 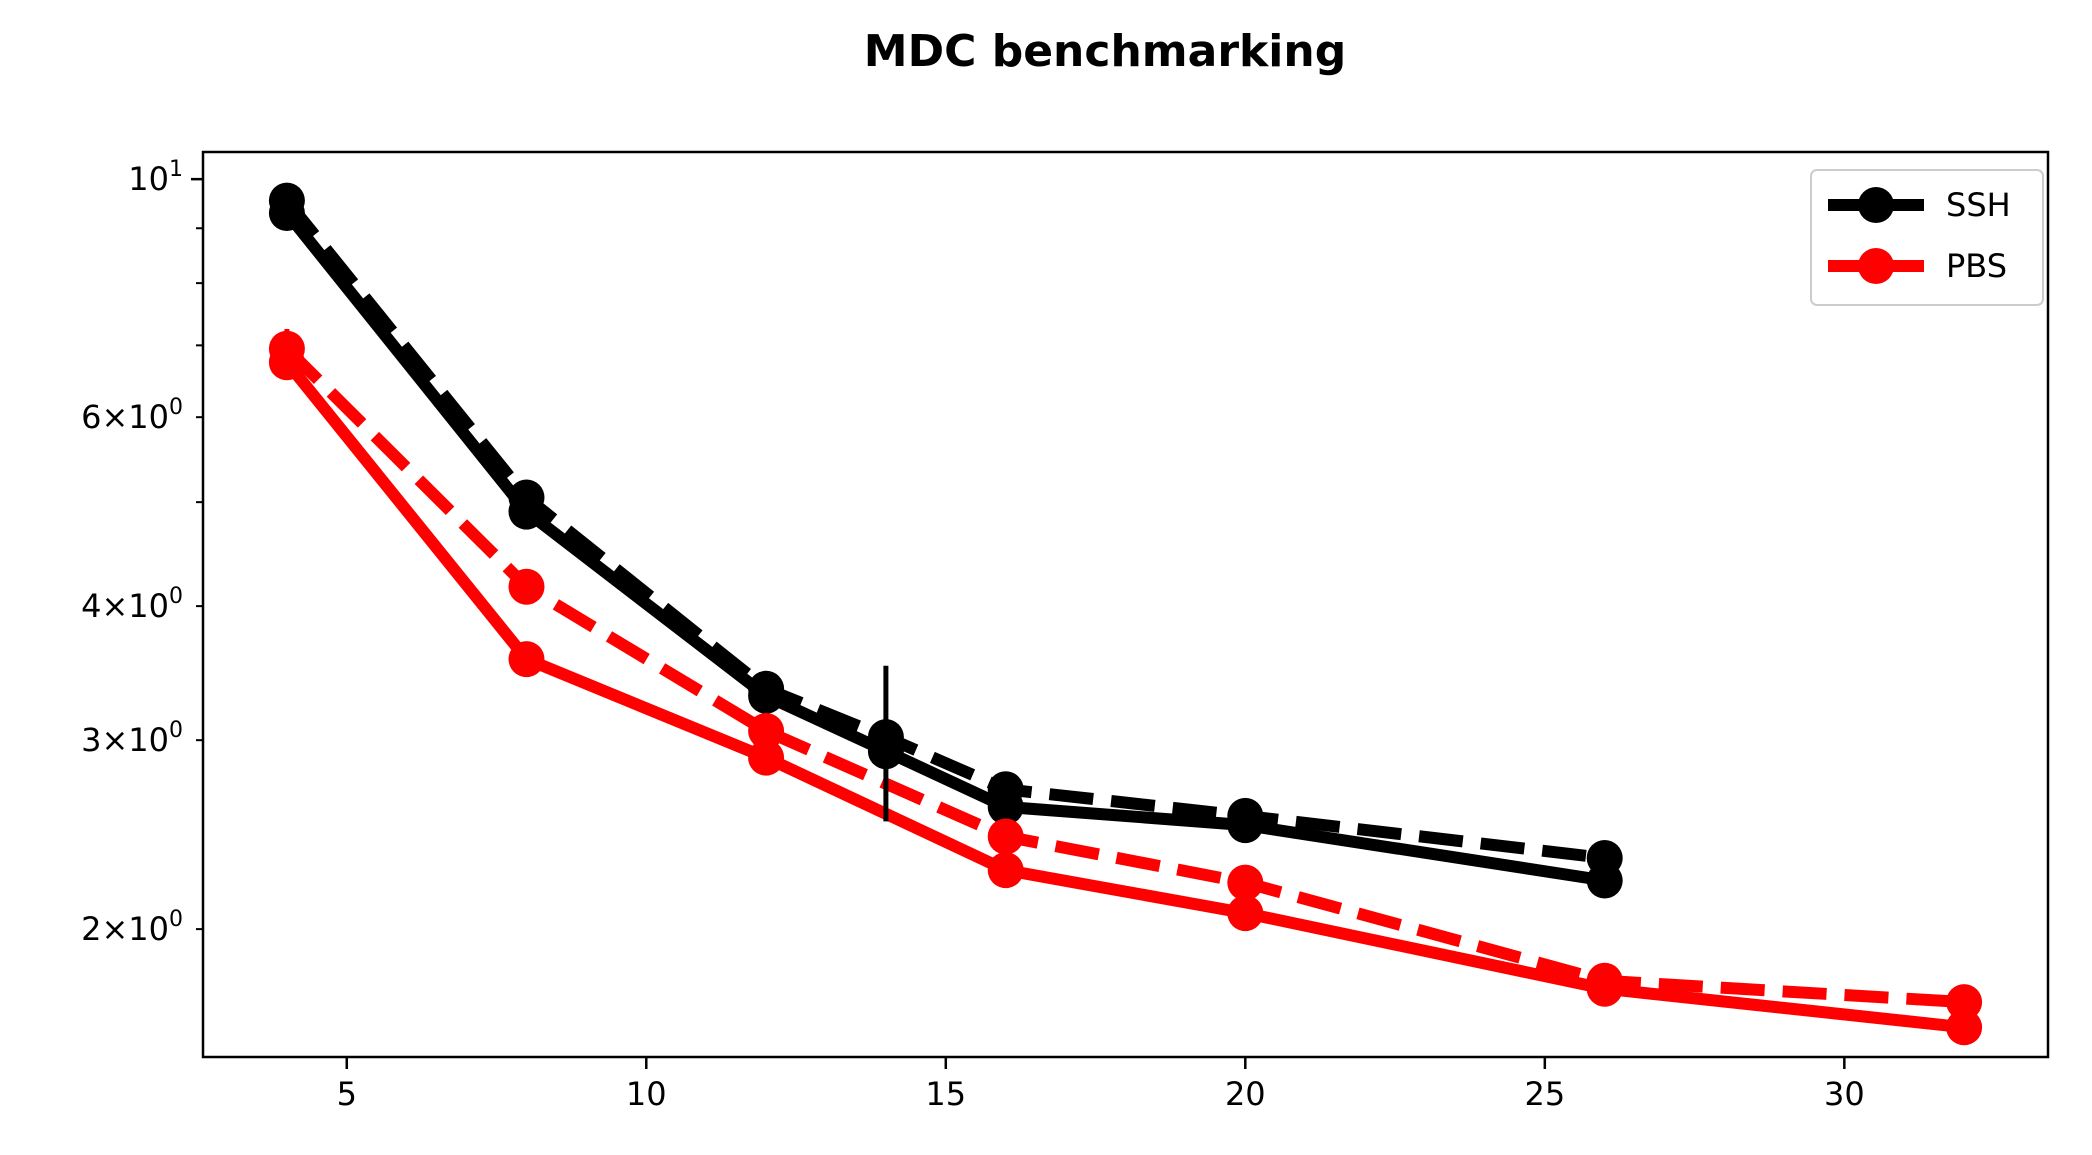 What do you see at coordinates (1978, 205) in the screenshot?
I see `legend-label-ssh: SSH` at bounding box center [1978, 205].